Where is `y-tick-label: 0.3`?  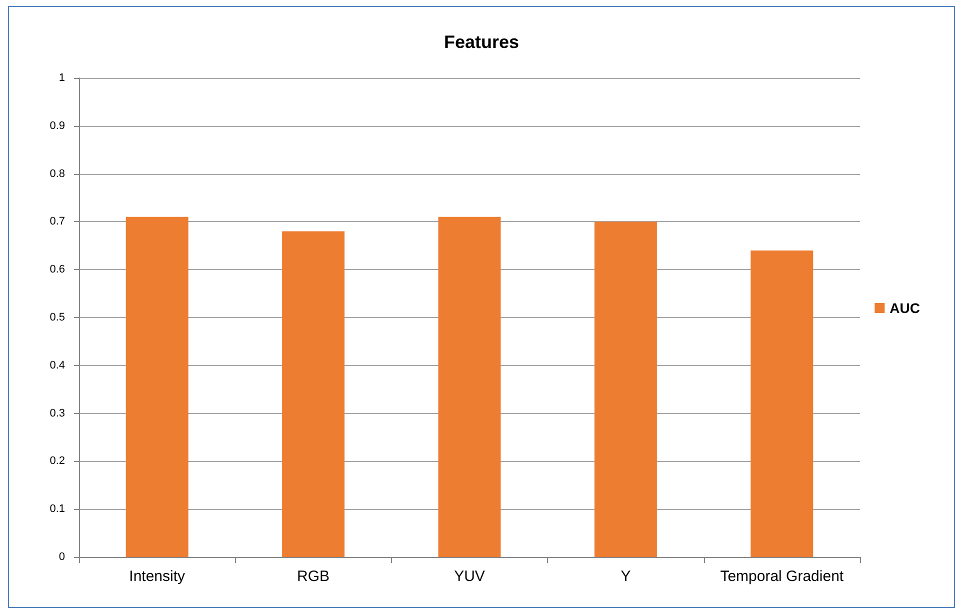 y-tick-label: 0.3 is located at coordinates (57, 413).